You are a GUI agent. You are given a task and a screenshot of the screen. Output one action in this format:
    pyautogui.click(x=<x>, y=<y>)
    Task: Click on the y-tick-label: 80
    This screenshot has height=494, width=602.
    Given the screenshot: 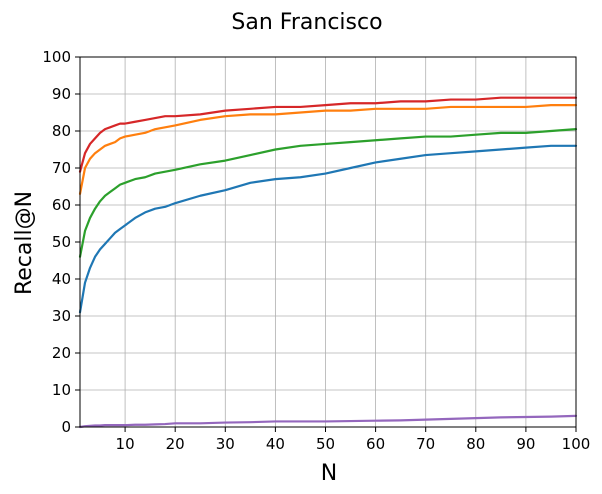 What is the action you would take?
    pyautogui.click(x=61, y=131)
    